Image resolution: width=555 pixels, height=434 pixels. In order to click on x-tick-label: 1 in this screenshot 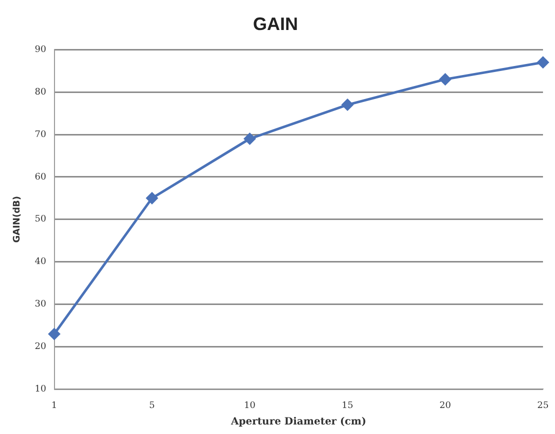, I will do `click(54, 405)`.